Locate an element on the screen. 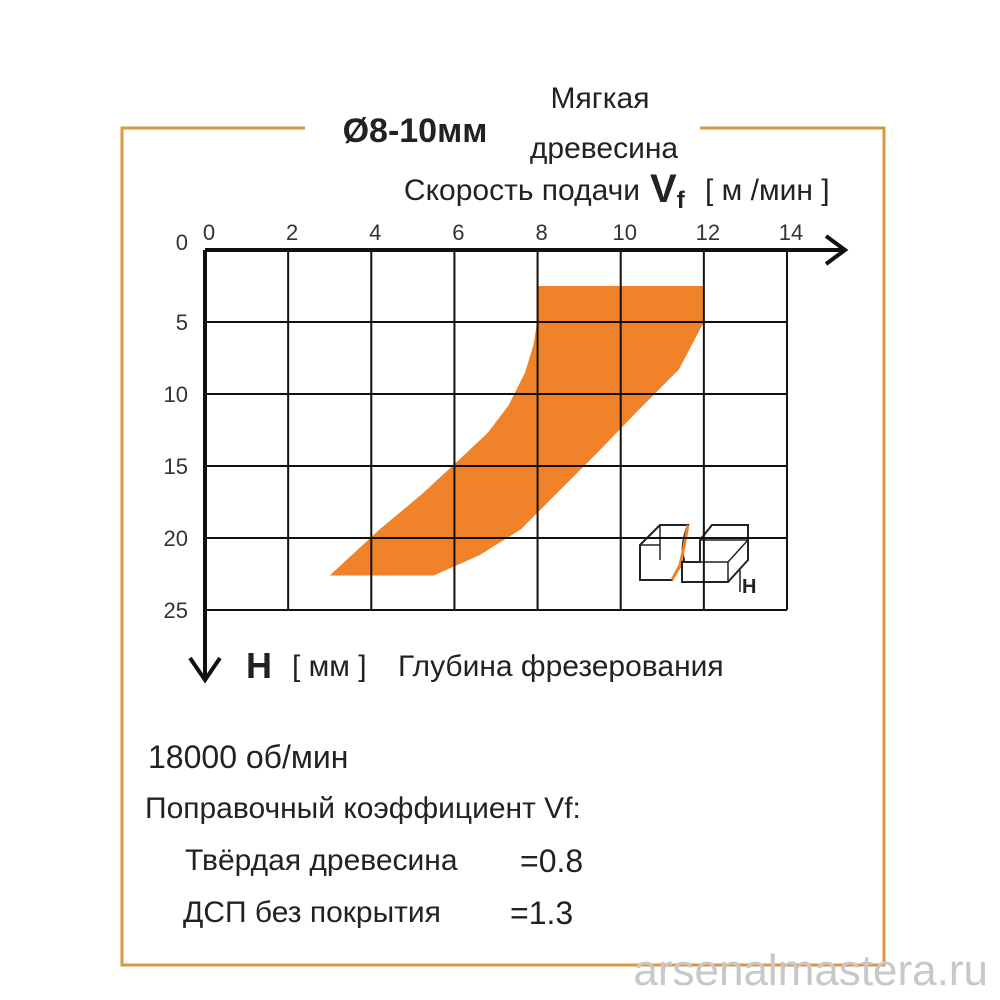  subtitle: древесина is located at coordinates (604, 148).